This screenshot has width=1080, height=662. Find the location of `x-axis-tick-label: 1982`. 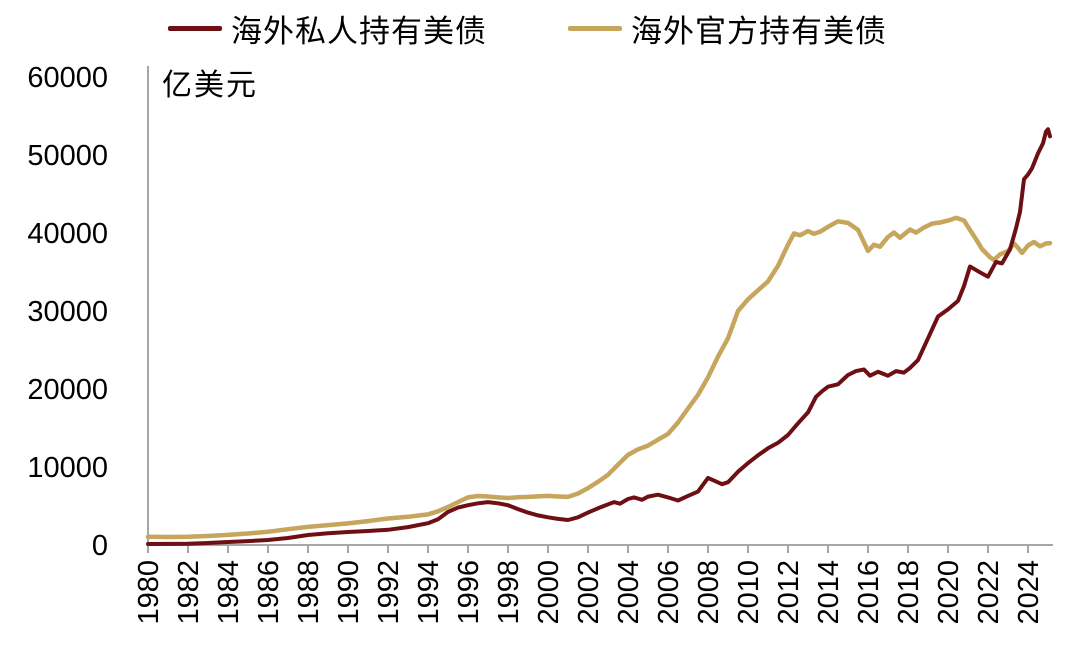

x-axis-tick-label: 1982 is located at coordinates (189, 592).